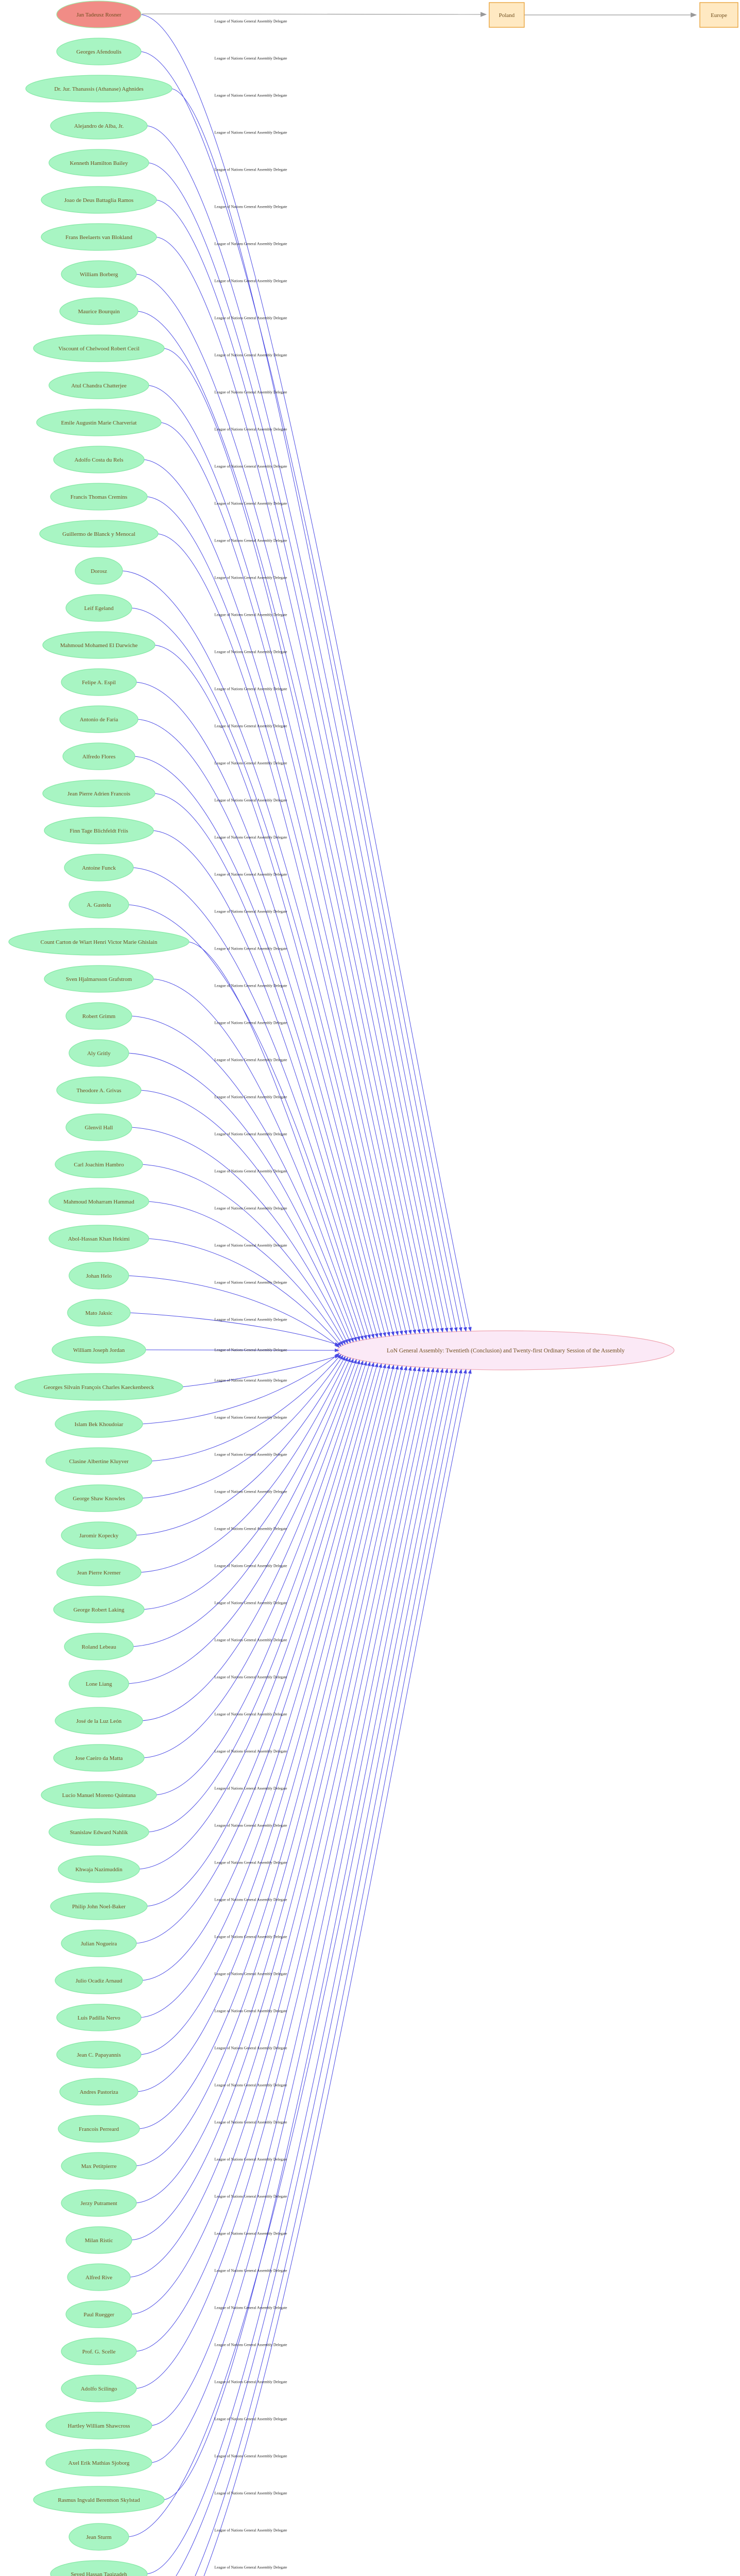 Image resolution: width=740 pixels, height=2576 pixels. I want to click on person-node: George Robert Laking, so click(99, 1609).